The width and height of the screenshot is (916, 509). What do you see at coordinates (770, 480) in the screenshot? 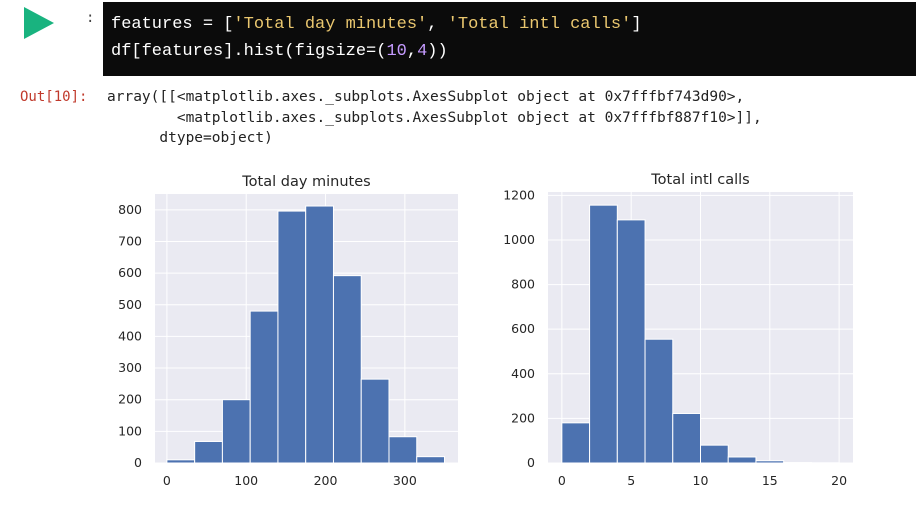
I see `x-tick-label: 15` at bounding box center [770, 480].